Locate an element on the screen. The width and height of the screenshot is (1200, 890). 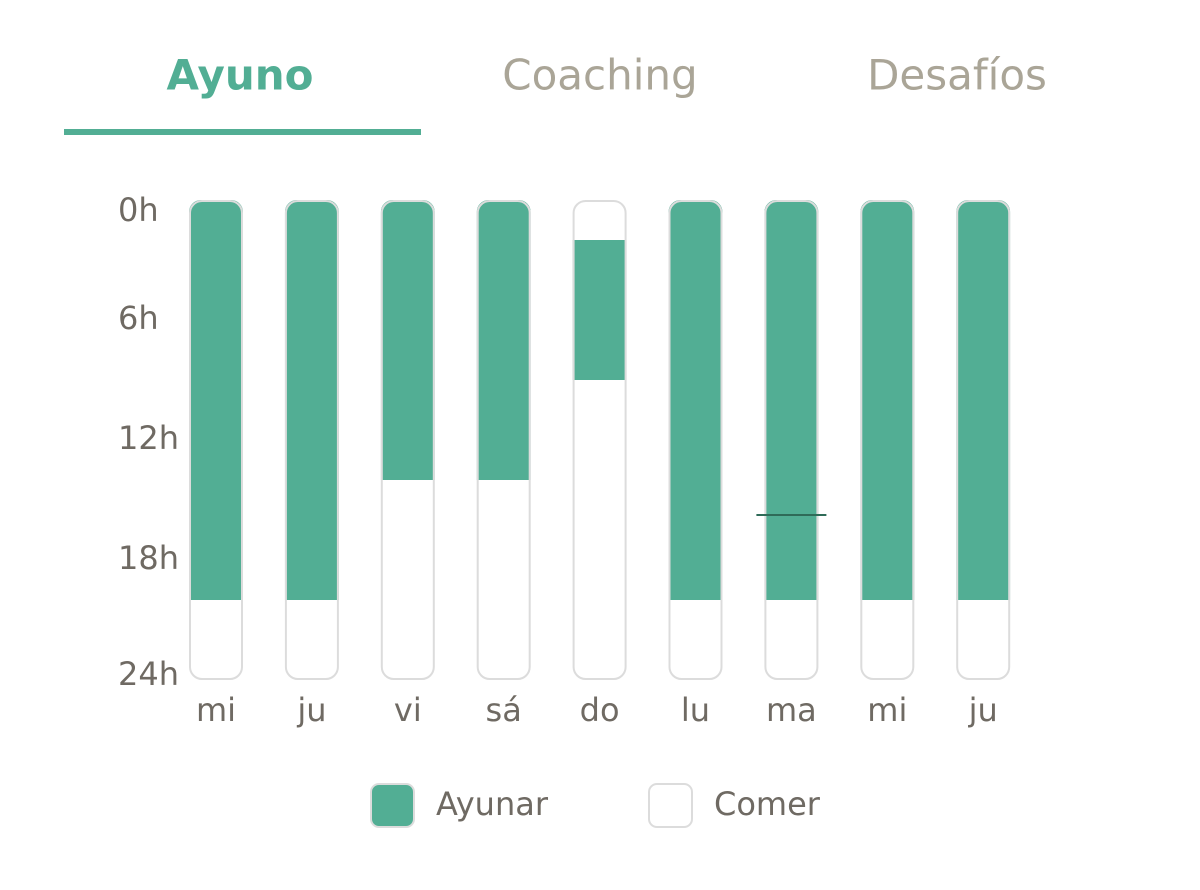
x-tick-label: ma is located at coordinates (791, 710).